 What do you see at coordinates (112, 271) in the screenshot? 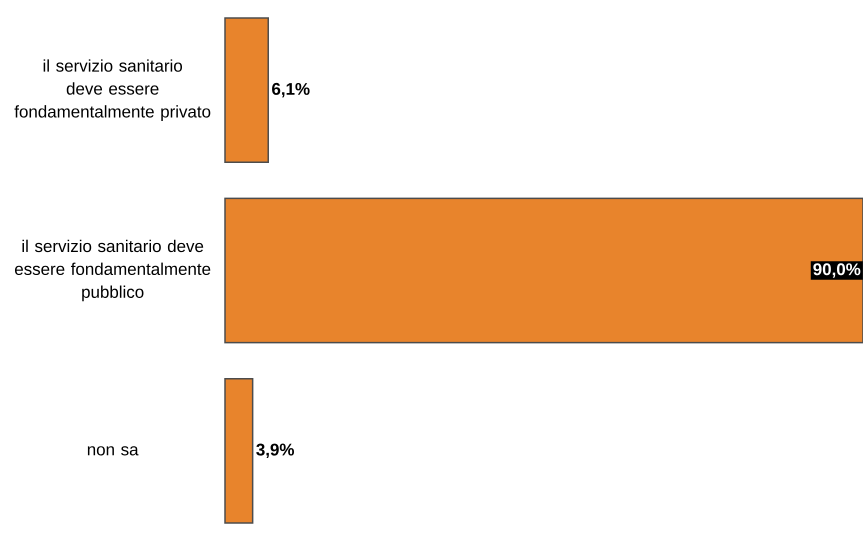
I see `y-tick-label: il servizio sanitario deve essere fondamentalmente pubblico` at bounding box center [112, 271].